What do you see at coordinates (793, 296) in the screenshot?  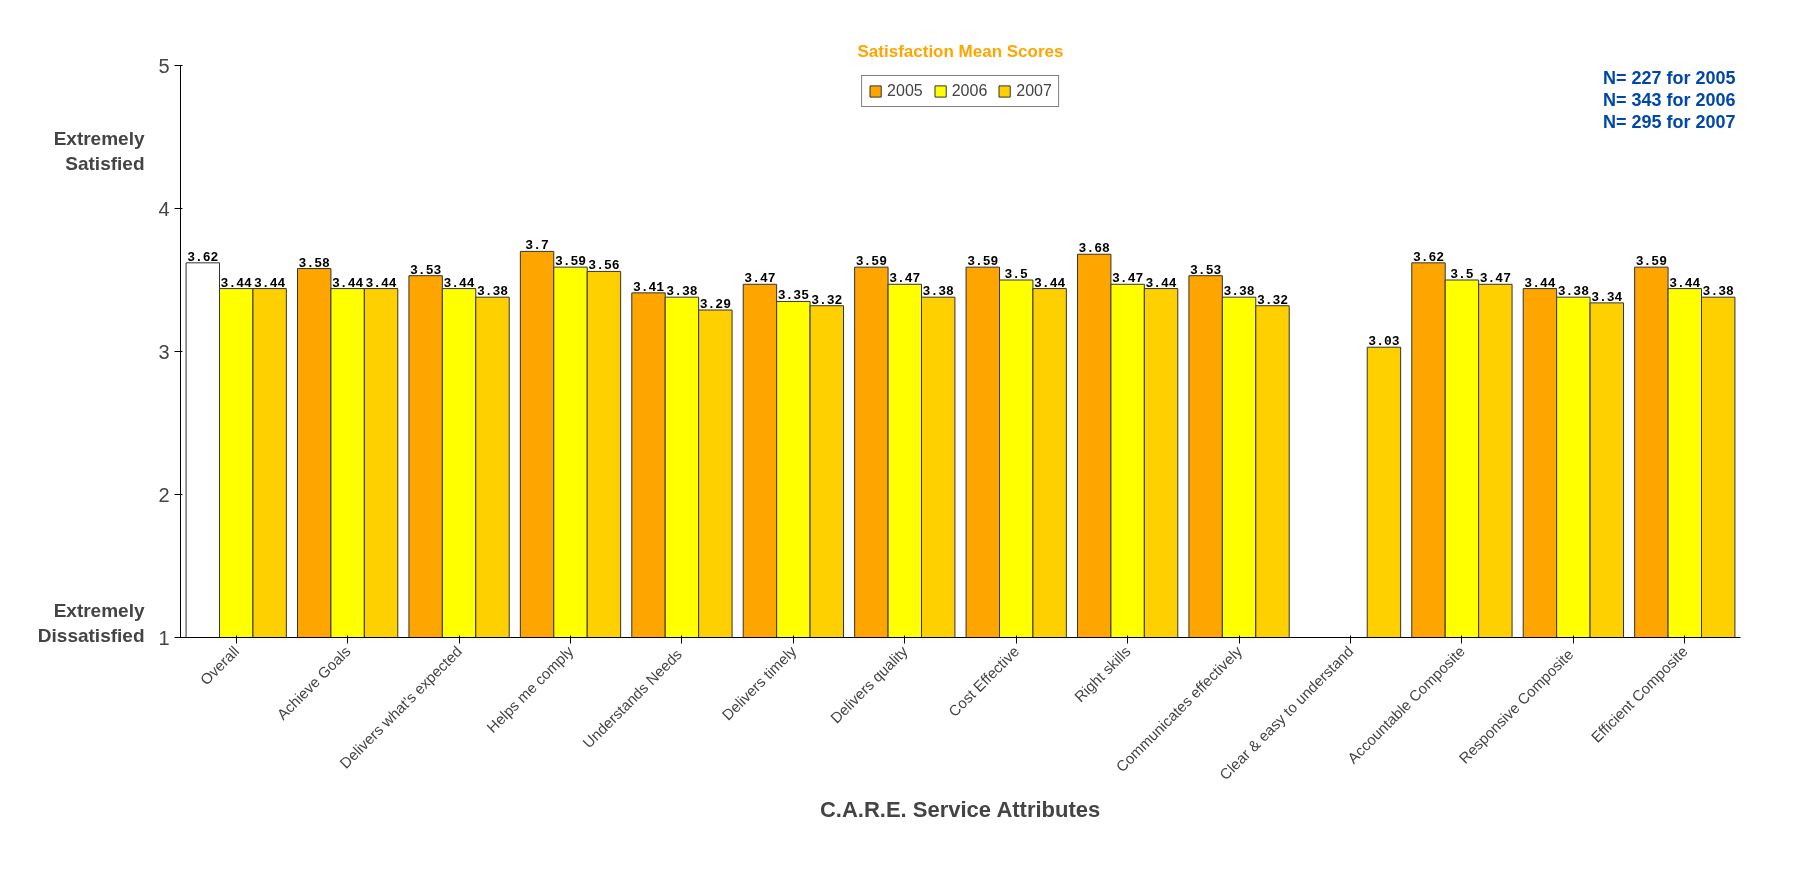 I see `data-label: 3.35` at bounding box center [793, 296].